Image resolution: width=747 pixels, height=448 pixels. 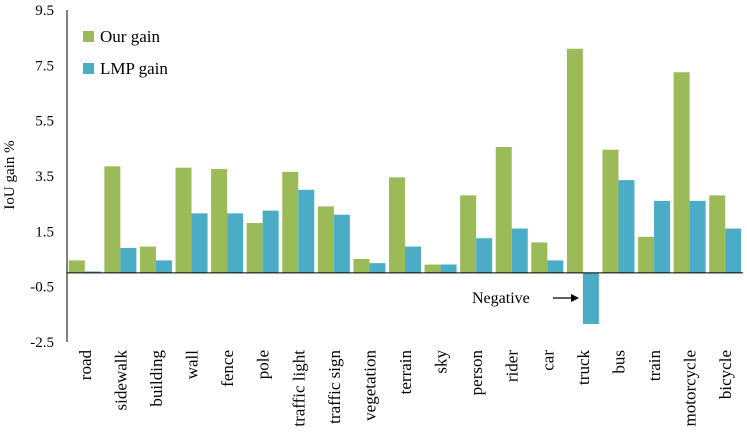 What do you see at coordinates (219, 221) in the screenshot?
I see `bar-our-gain-fence` at bounding box center [219, 221].